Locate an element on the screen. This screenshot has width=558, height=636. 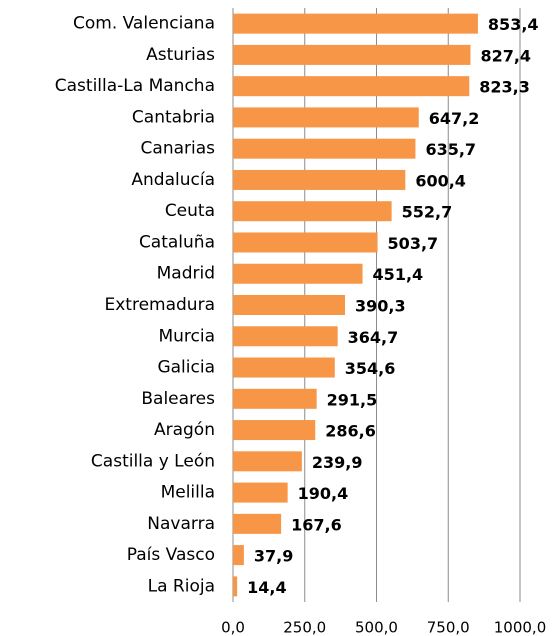
y-tick-label: País Vasco is located at coordinates (171, 555).